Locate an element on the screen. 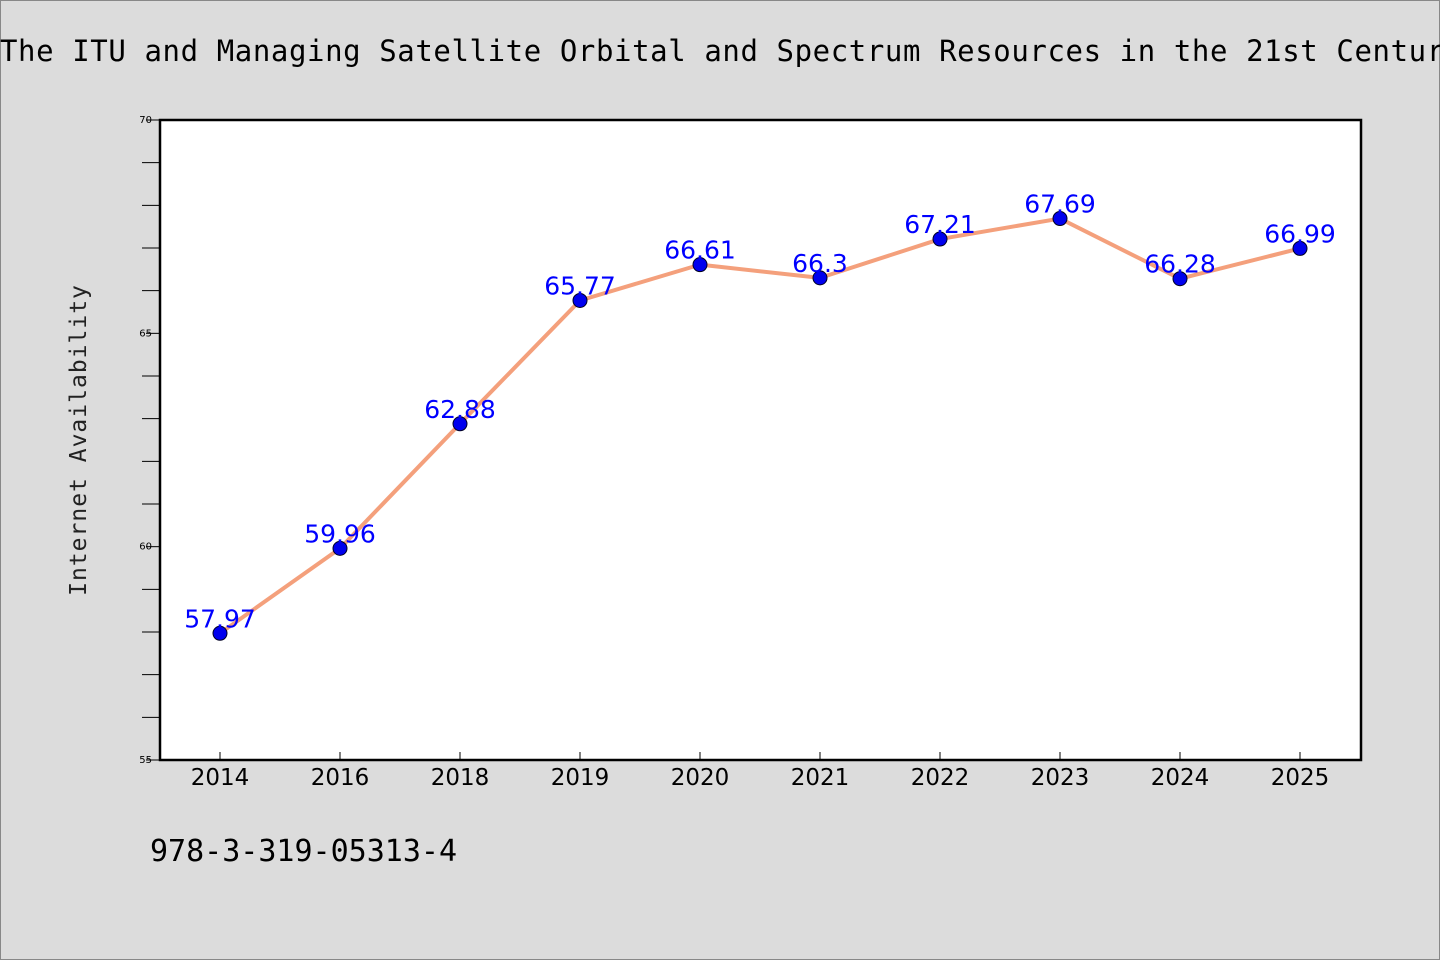 This screenshot has height=960, width=1440. data-label: 67.69 is located at coordinates (1060, 204).